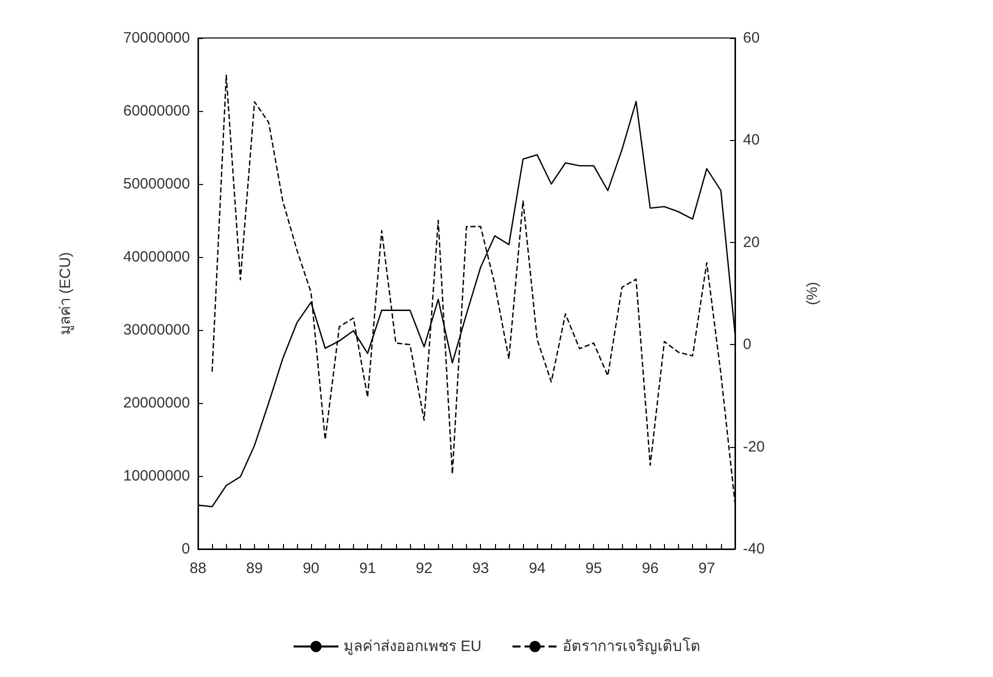 The width and height of the screenshot is (993, 677). I want to click on x-tick-label: 97, so click(707, 568).